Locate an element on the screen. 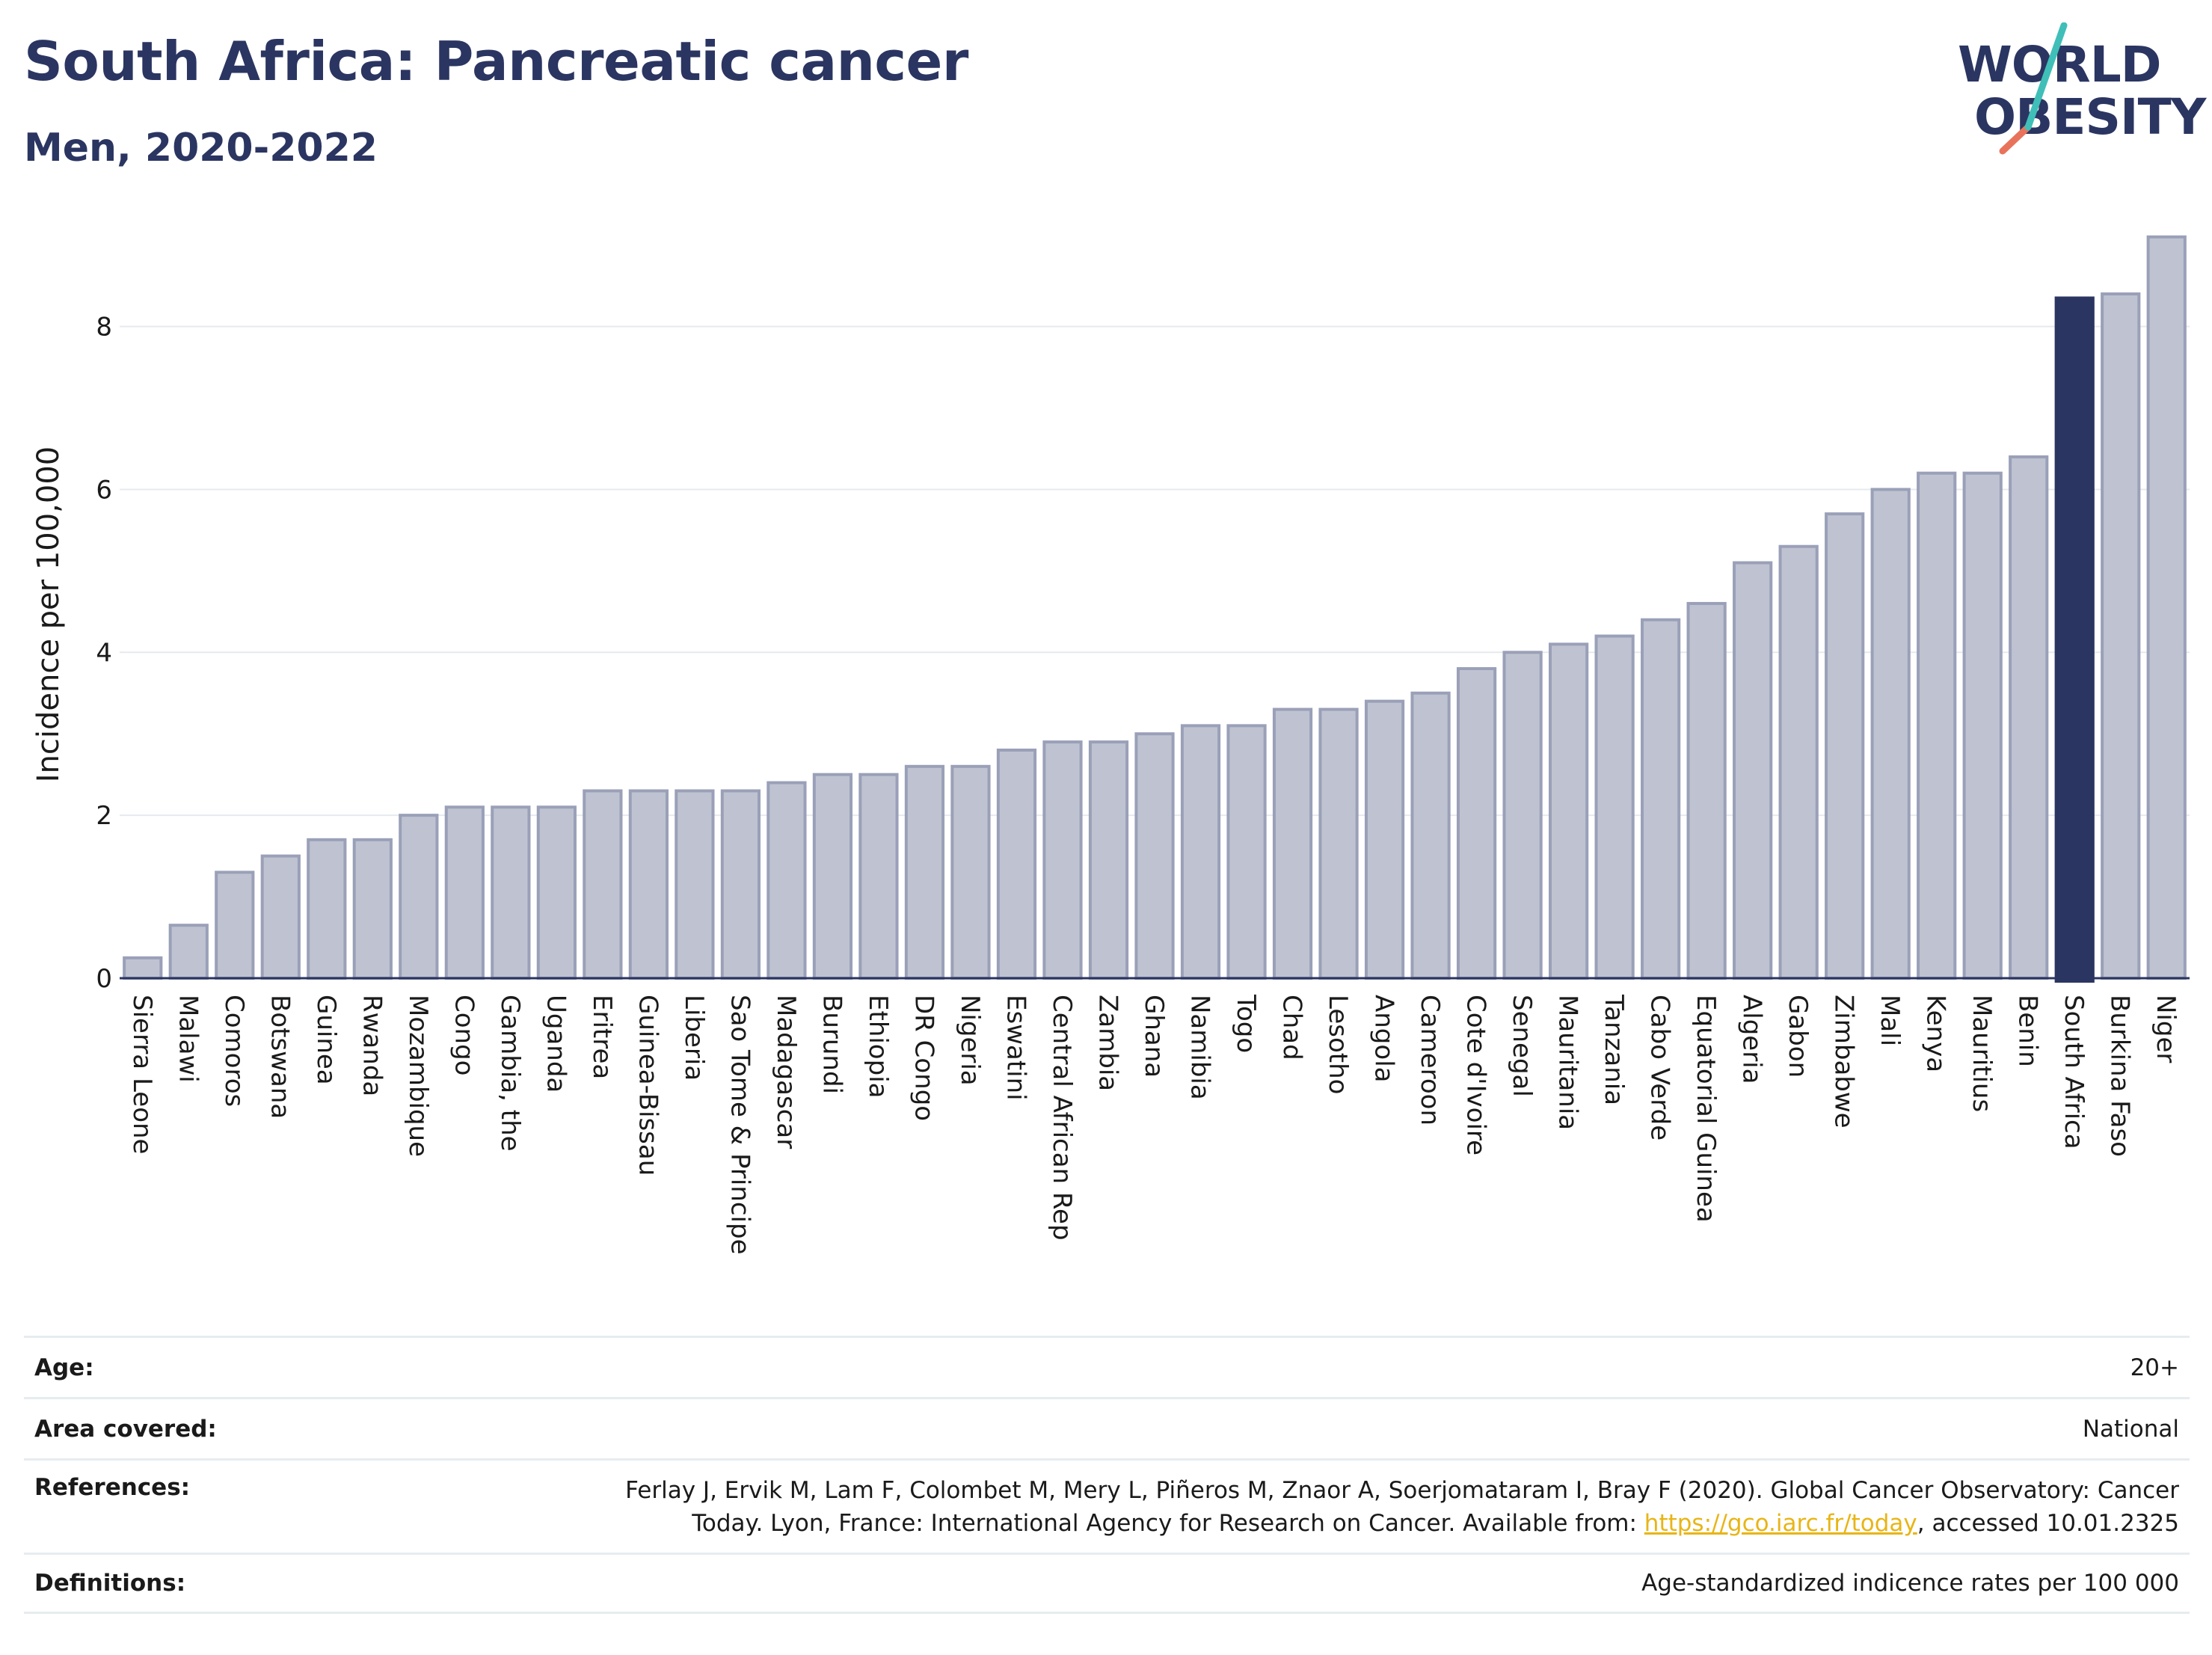 This screenshot has width=2212, height=1655. metadata-label: References: is located at coordinates (112, 1487).